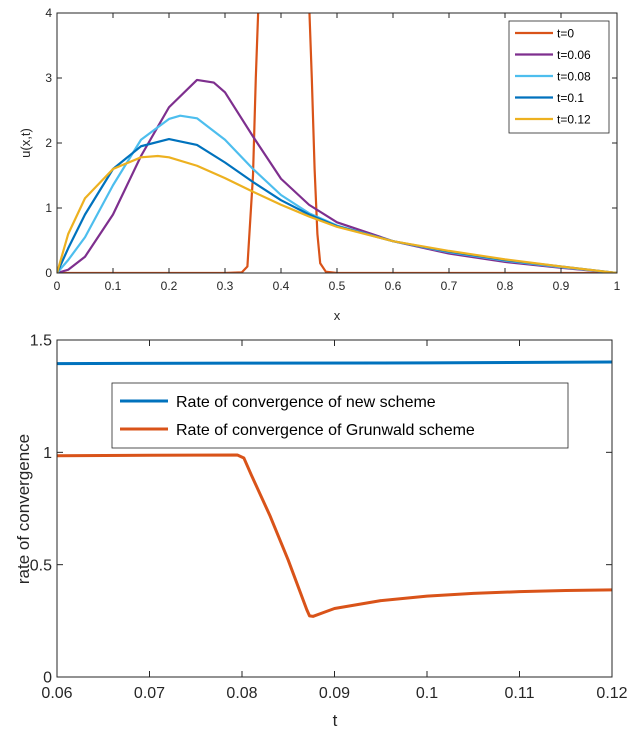  I want to click on top-y-tick-label: 2, so click(48, 143).